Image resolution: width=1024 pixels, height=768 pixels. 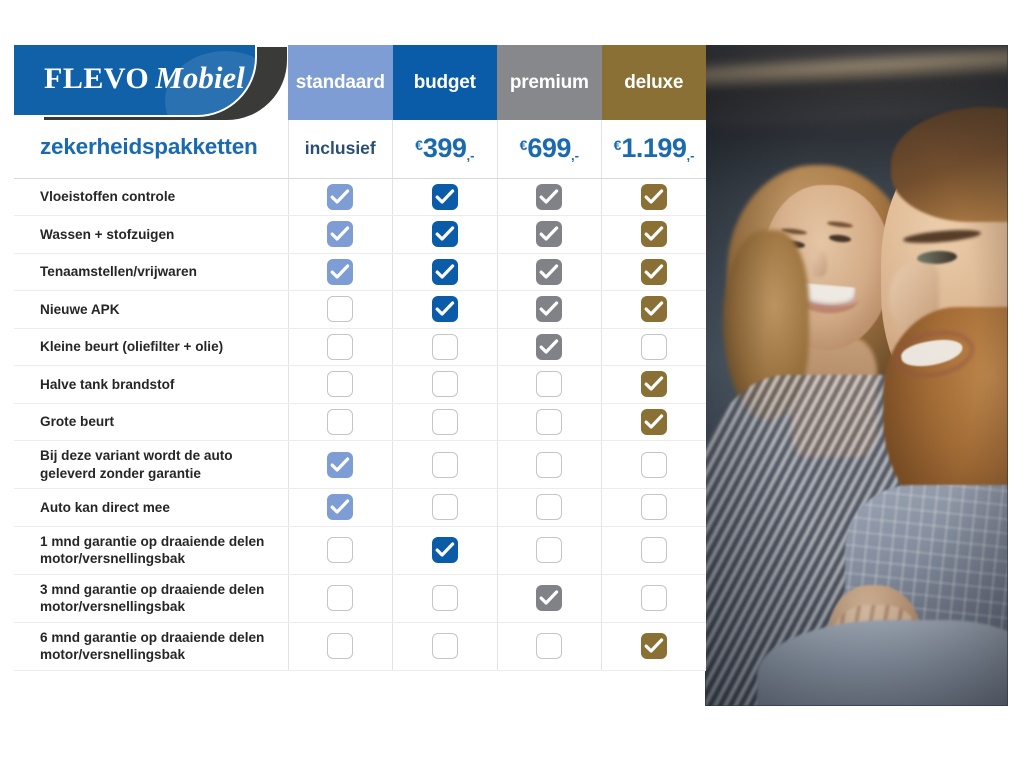 I want to click on package-header-standaard: standaard, so click(x=340, y=82).